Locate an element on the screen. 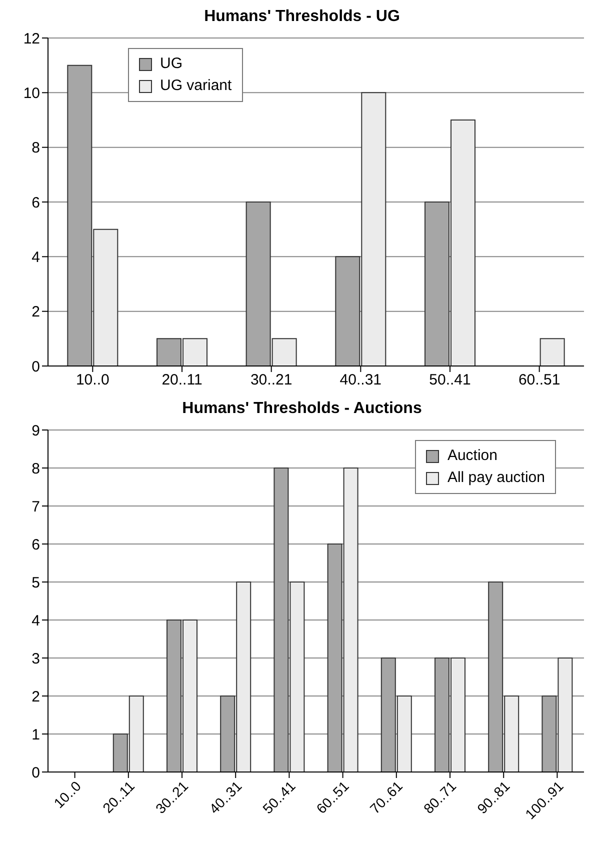 This screenshot has width=604, height=841. y-tick-label: 1 is located at coordinates (36, 735).